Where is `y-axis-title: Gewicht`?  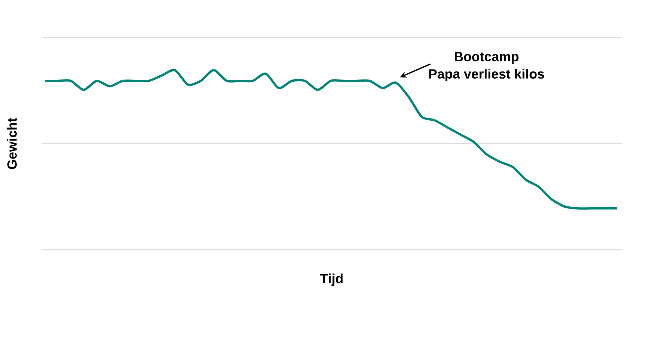
y-axis-title: Gewicht is located at coordinates (12, 144).